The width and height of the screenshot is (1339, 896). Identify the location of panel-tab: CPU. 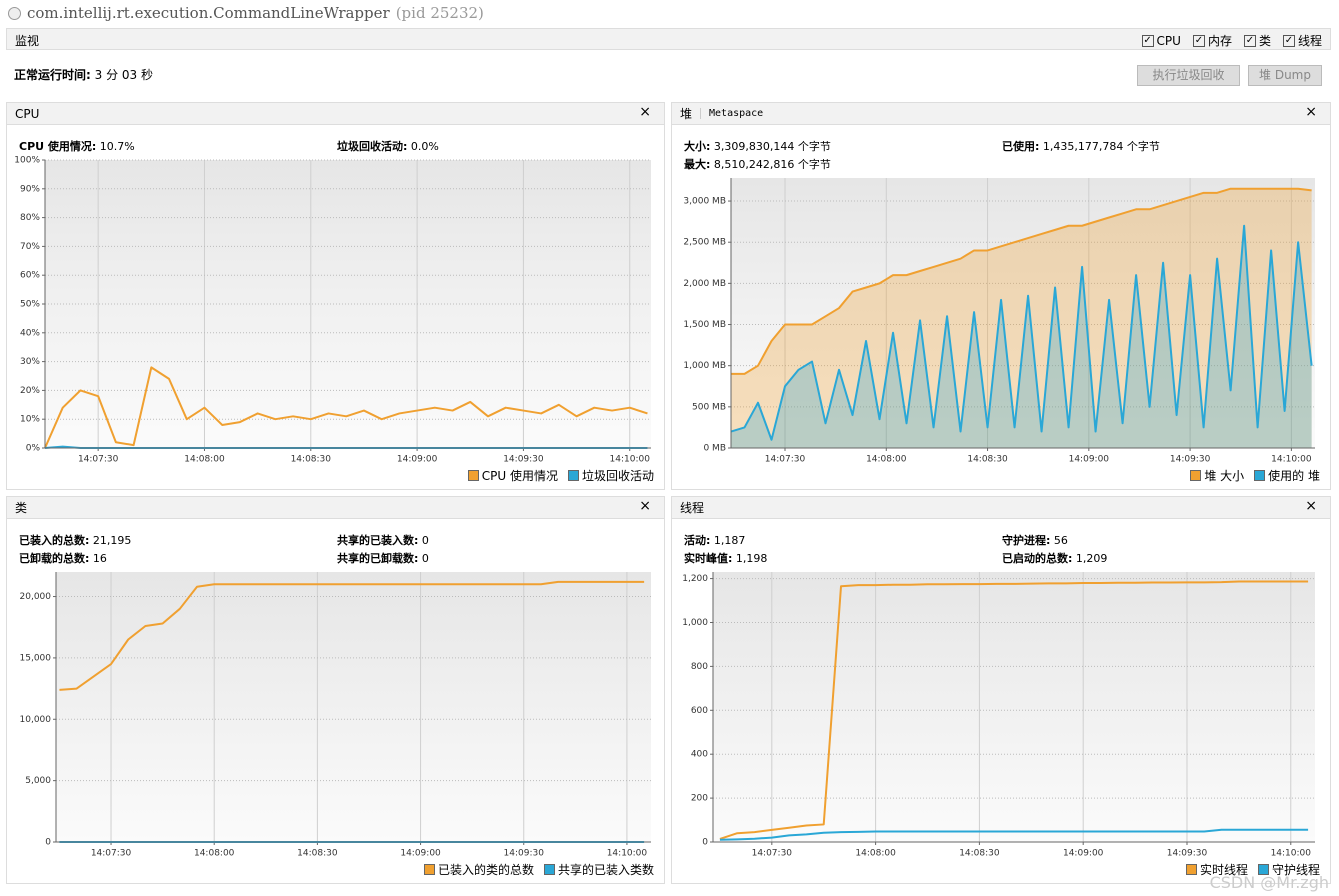
(27, 113).